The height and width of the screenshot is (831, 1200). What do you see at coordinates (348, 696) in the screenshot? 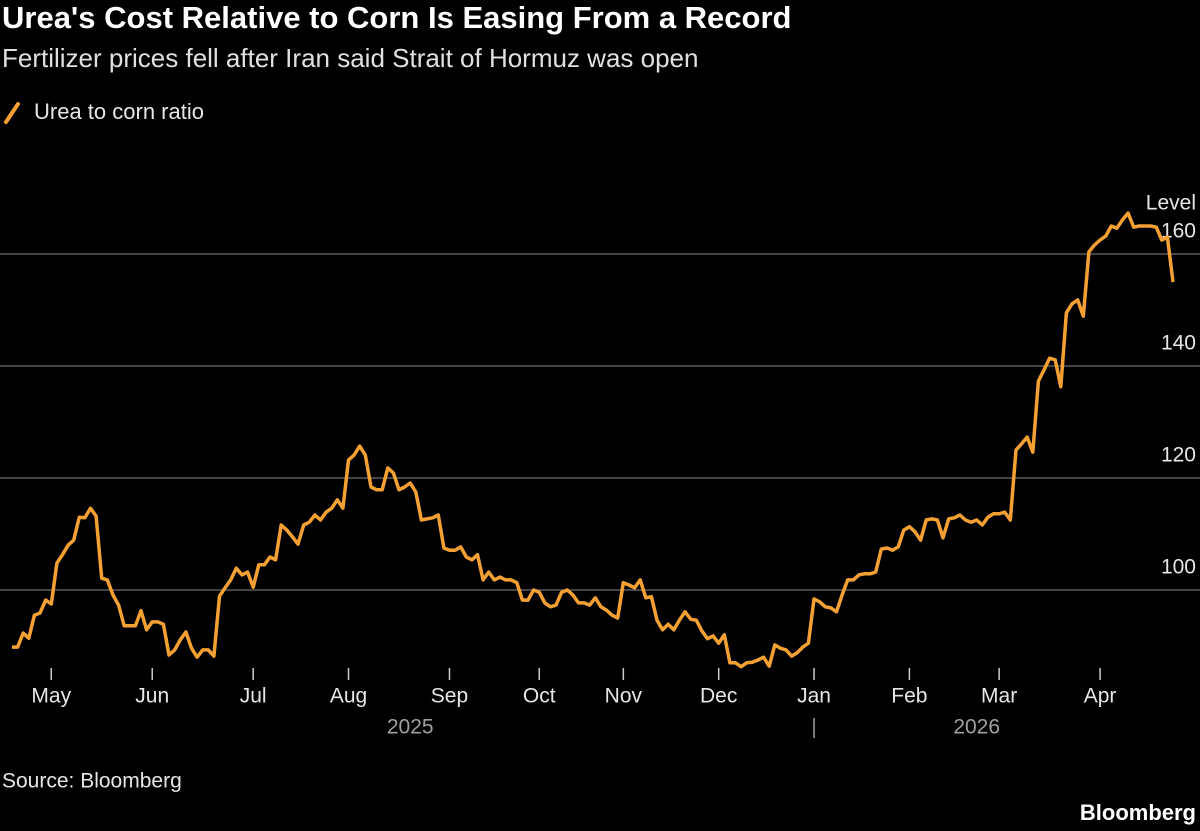
I see `x-tick-label: Aug` at bounding box center [348, 696].